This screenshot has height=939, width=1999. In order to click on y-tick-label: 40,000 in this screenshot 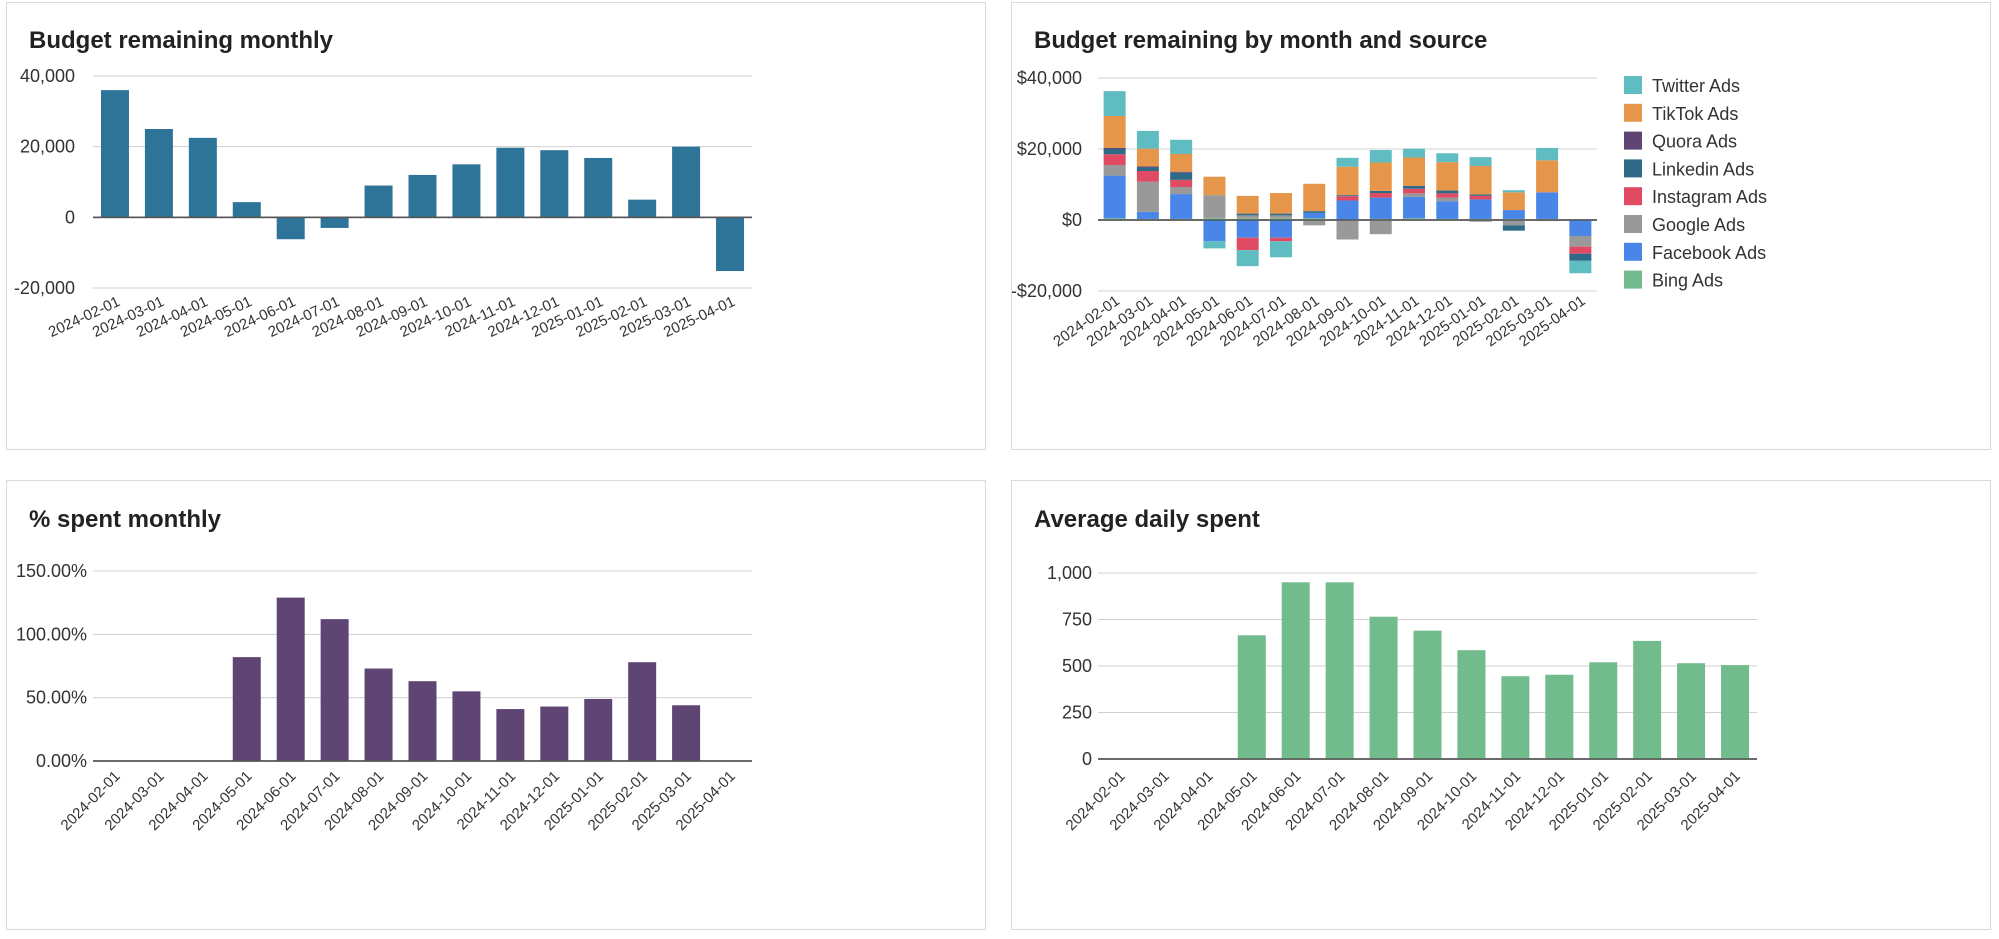, I will do `click(47, 76)`.